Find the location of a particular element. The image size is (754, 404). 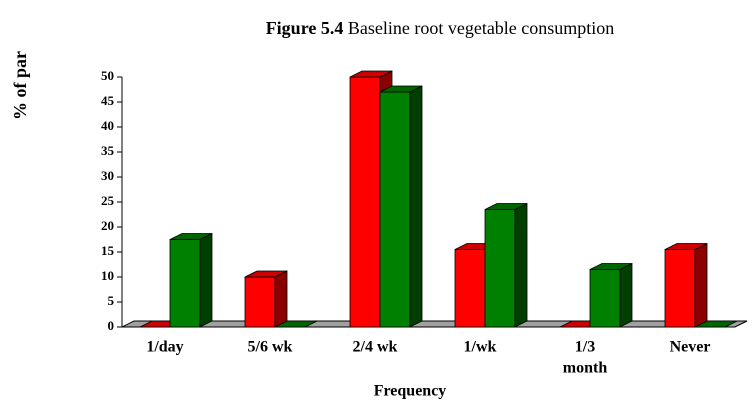

x-tick-label: 2/4 wk is located at coordinates (375, 347).